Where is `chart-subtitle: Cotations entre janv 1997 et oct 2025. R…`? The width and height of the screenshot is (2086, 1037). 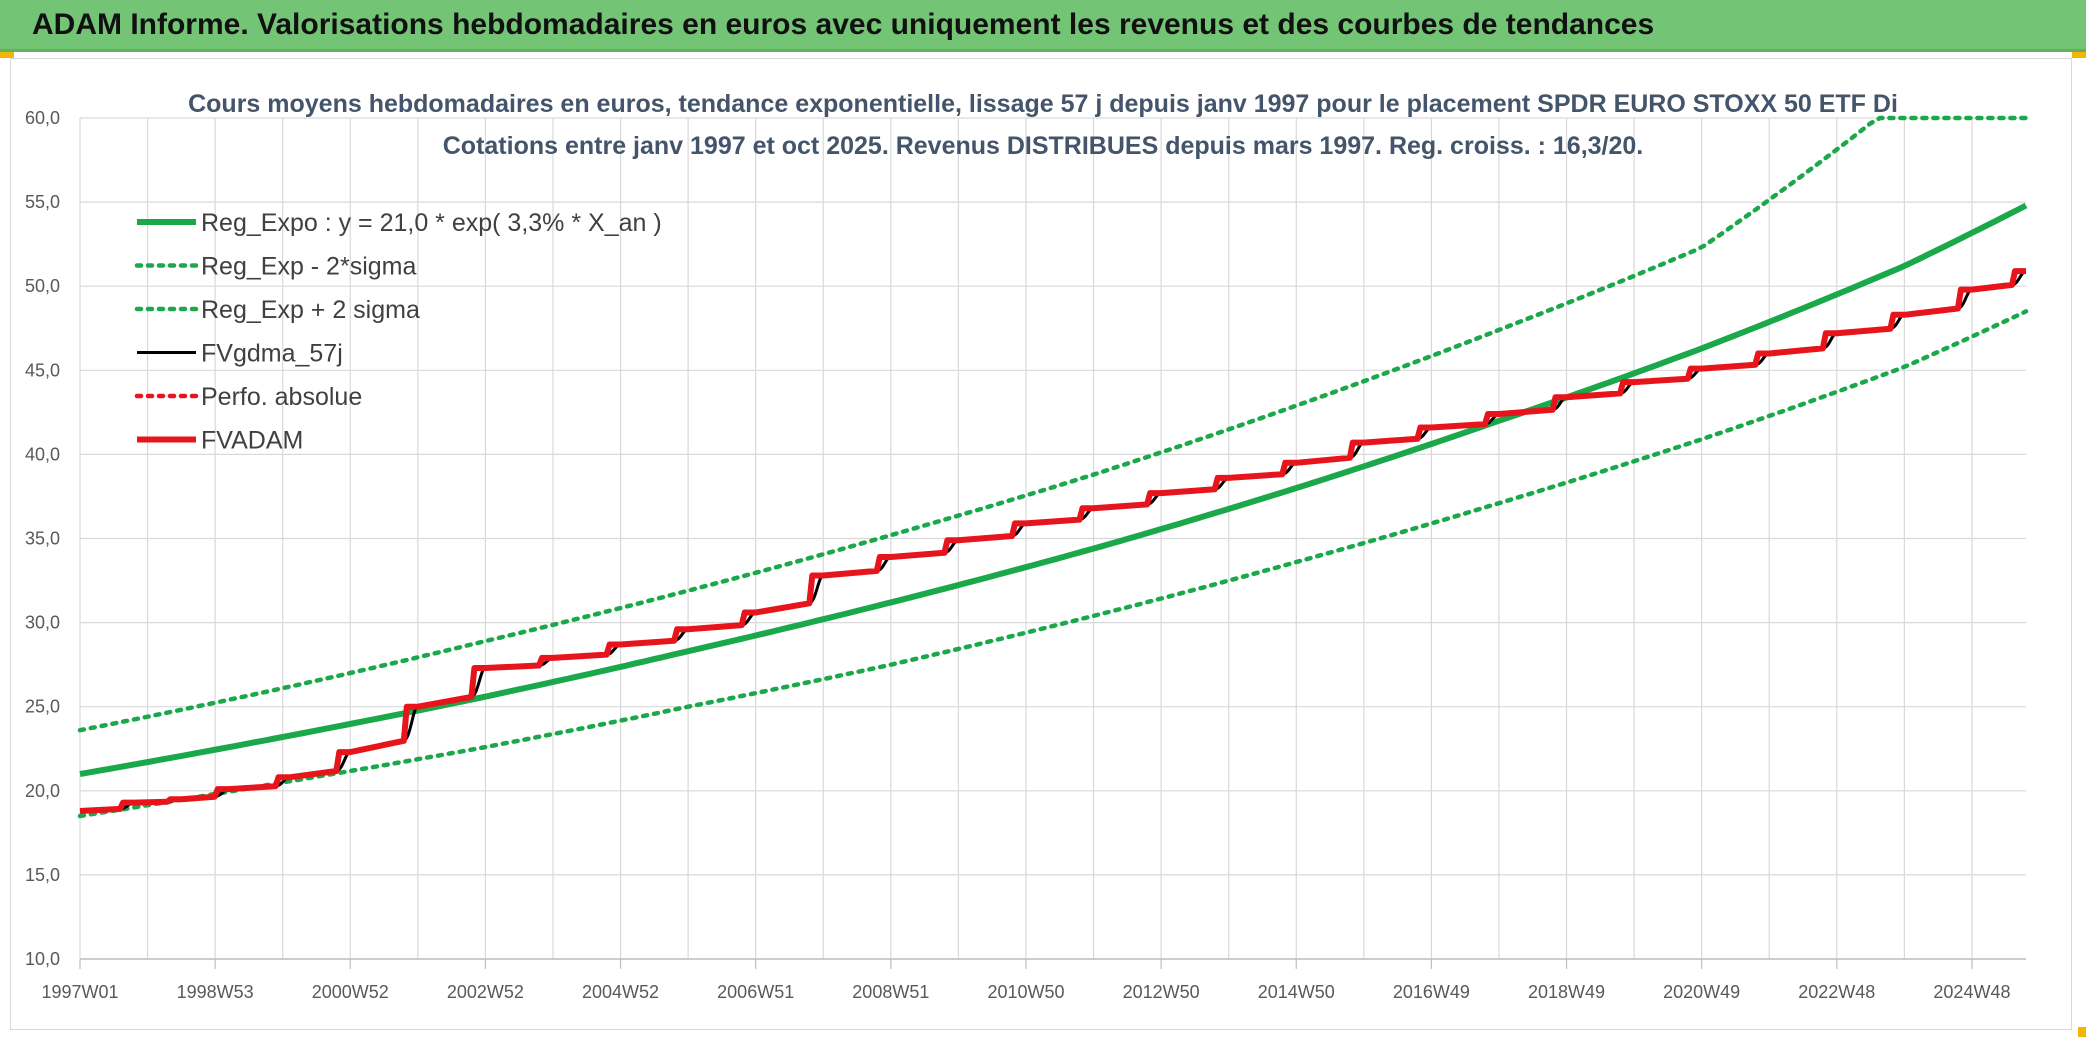
chart-subtitle: Cotations entre janv 1997 et oct 2025. R… is located at coordinates (1043, 146).